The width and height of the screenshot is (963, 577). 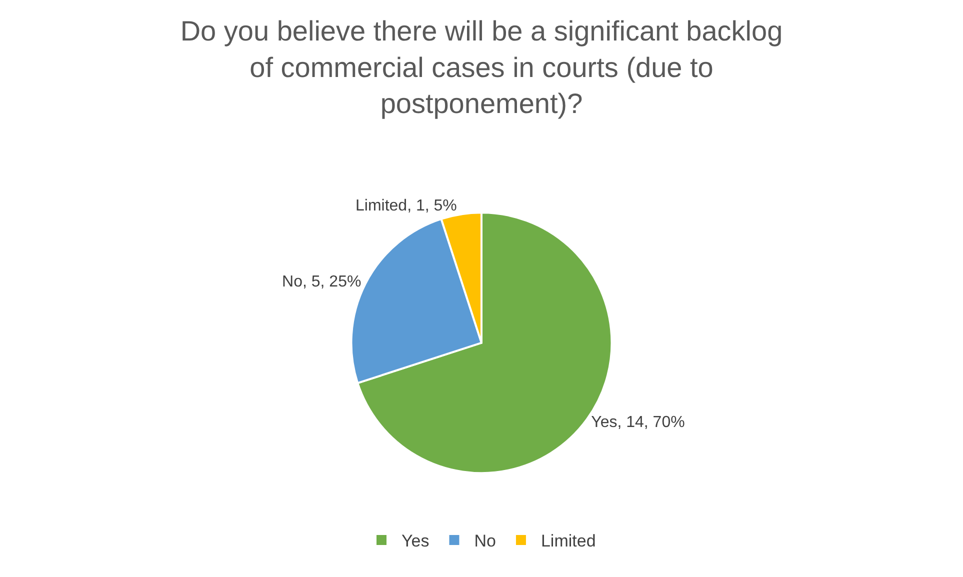 I want to click on legend-label: No, so click(x=485, y=541).